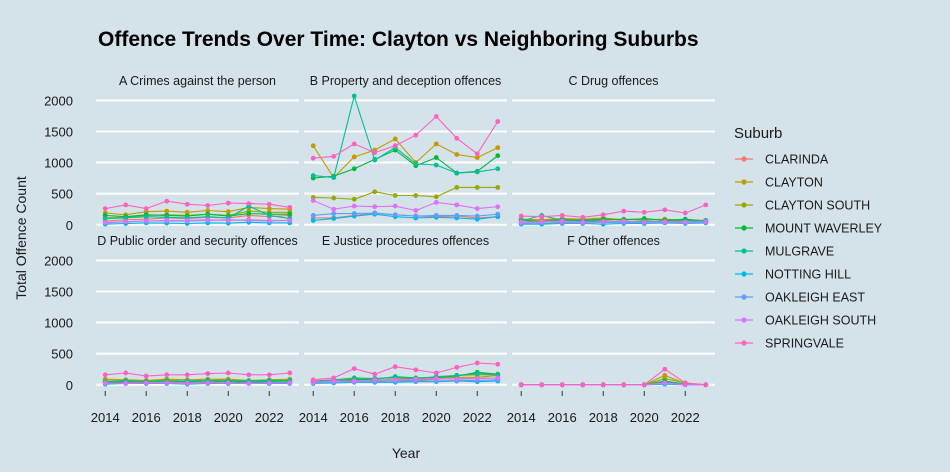 The image size is (950, 472). What do you see at coordinates (817, 206) in the screenshot?
I see `legend-label: CLAYTON SOUTH` at bounding box center [817, 206].